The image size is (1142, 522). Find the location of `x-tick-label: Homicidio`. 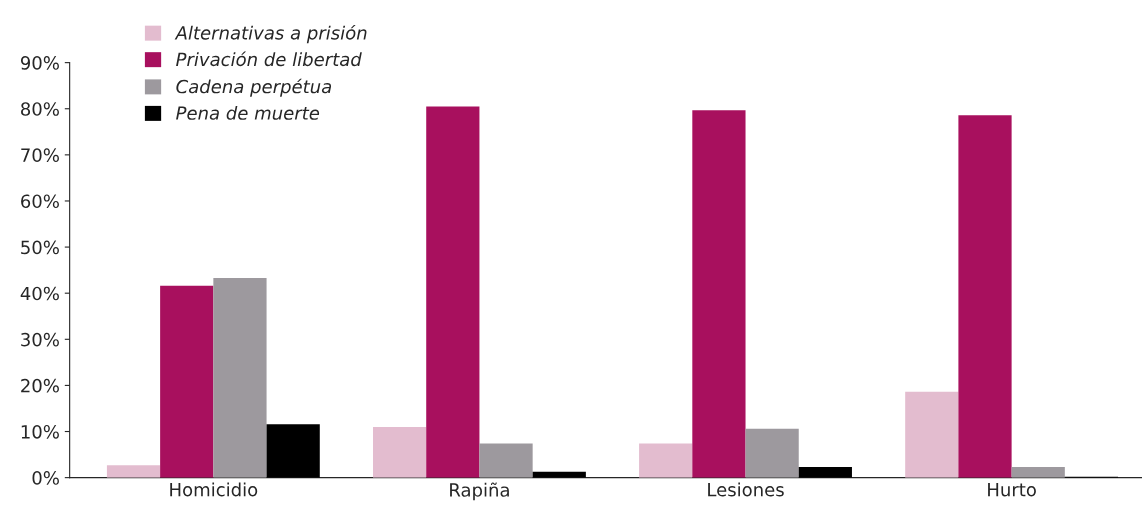

x-tick-label: Homicidio is located at coordinates (214, 489).